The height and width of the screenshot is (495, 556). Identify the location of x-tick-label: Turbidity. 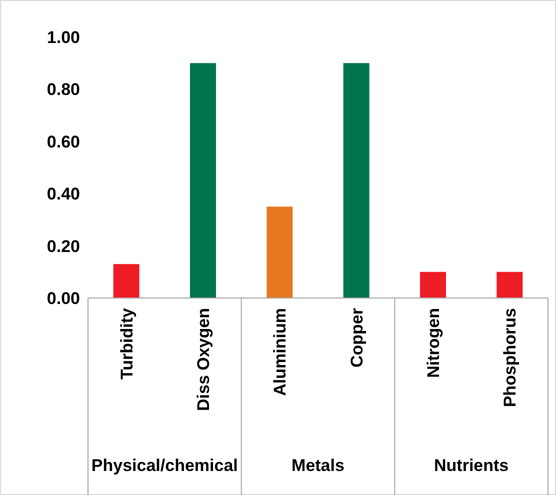
(126, 343).